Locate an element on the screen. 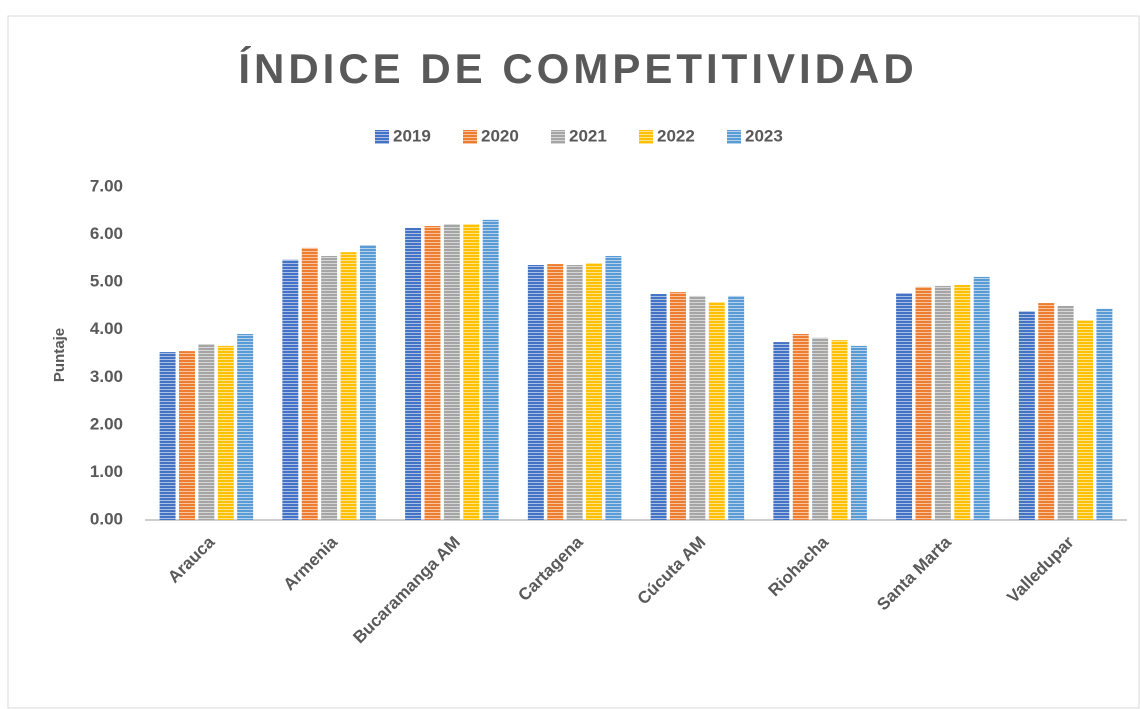 Image resolution: width=1140 pixels, height=709 pixels. y-tick-label: 1.00 is located at coordinates (106, 471).